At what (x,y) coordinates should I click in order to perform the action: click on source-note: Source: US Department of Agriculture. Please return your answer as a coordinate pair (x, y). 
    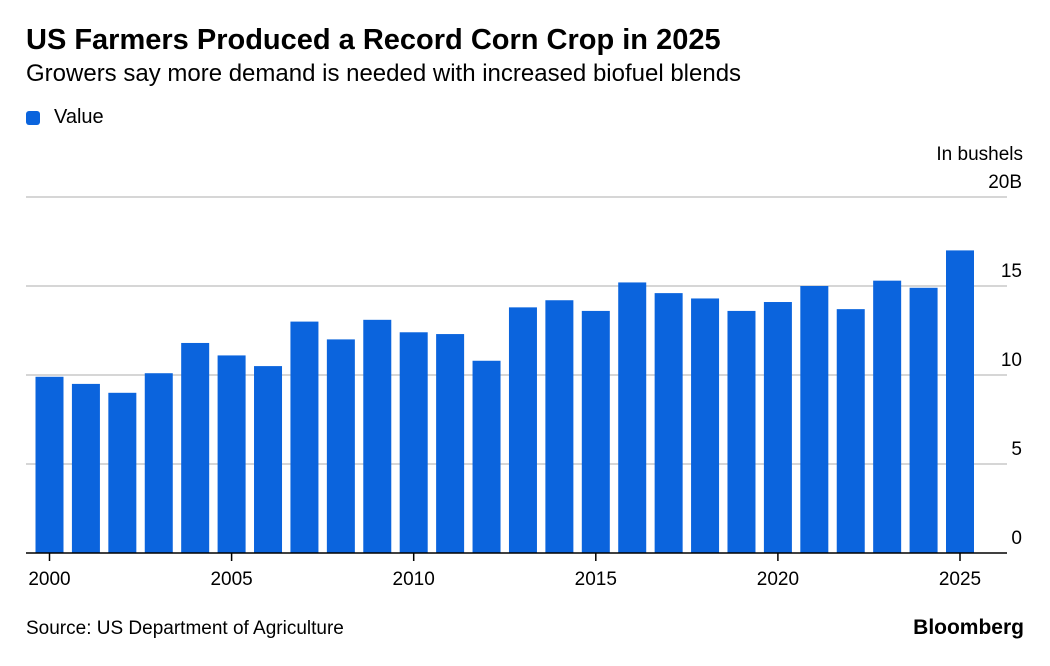
    Looking at the image, I should click on (185, 628).